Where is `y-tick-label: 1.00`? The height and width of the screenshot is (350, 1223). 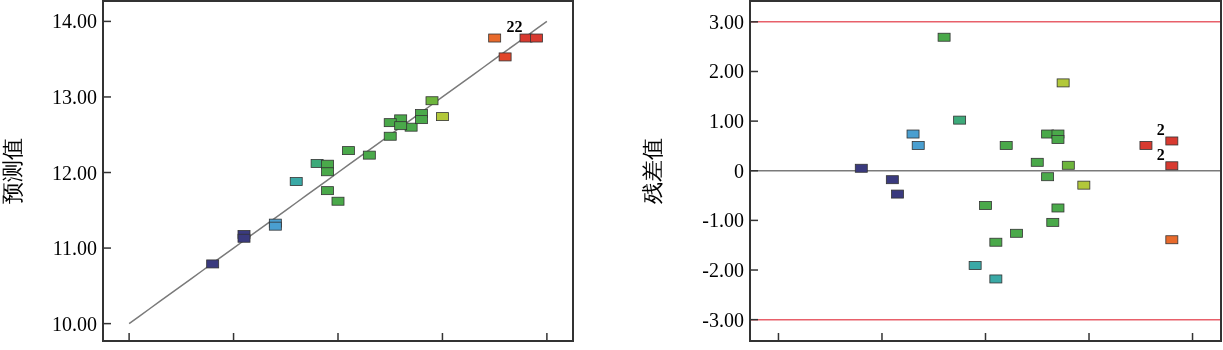
y-tick-label: 1.00 is located at coordinates (726, 121).